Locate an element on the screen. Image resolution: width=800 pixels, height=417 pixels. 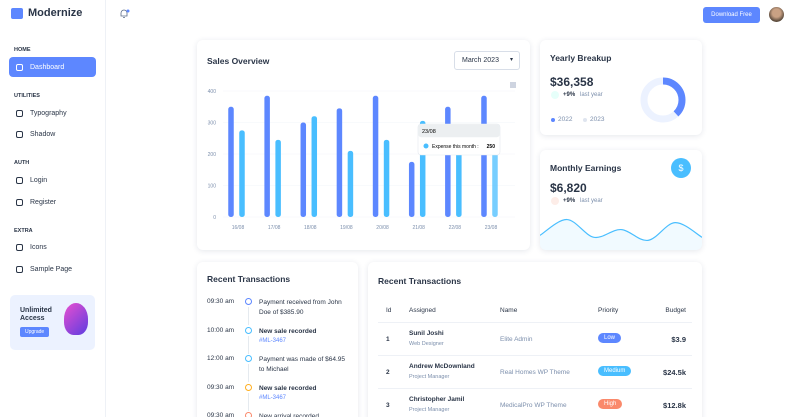
nav-item: Register is located at coordinates (52, 202).